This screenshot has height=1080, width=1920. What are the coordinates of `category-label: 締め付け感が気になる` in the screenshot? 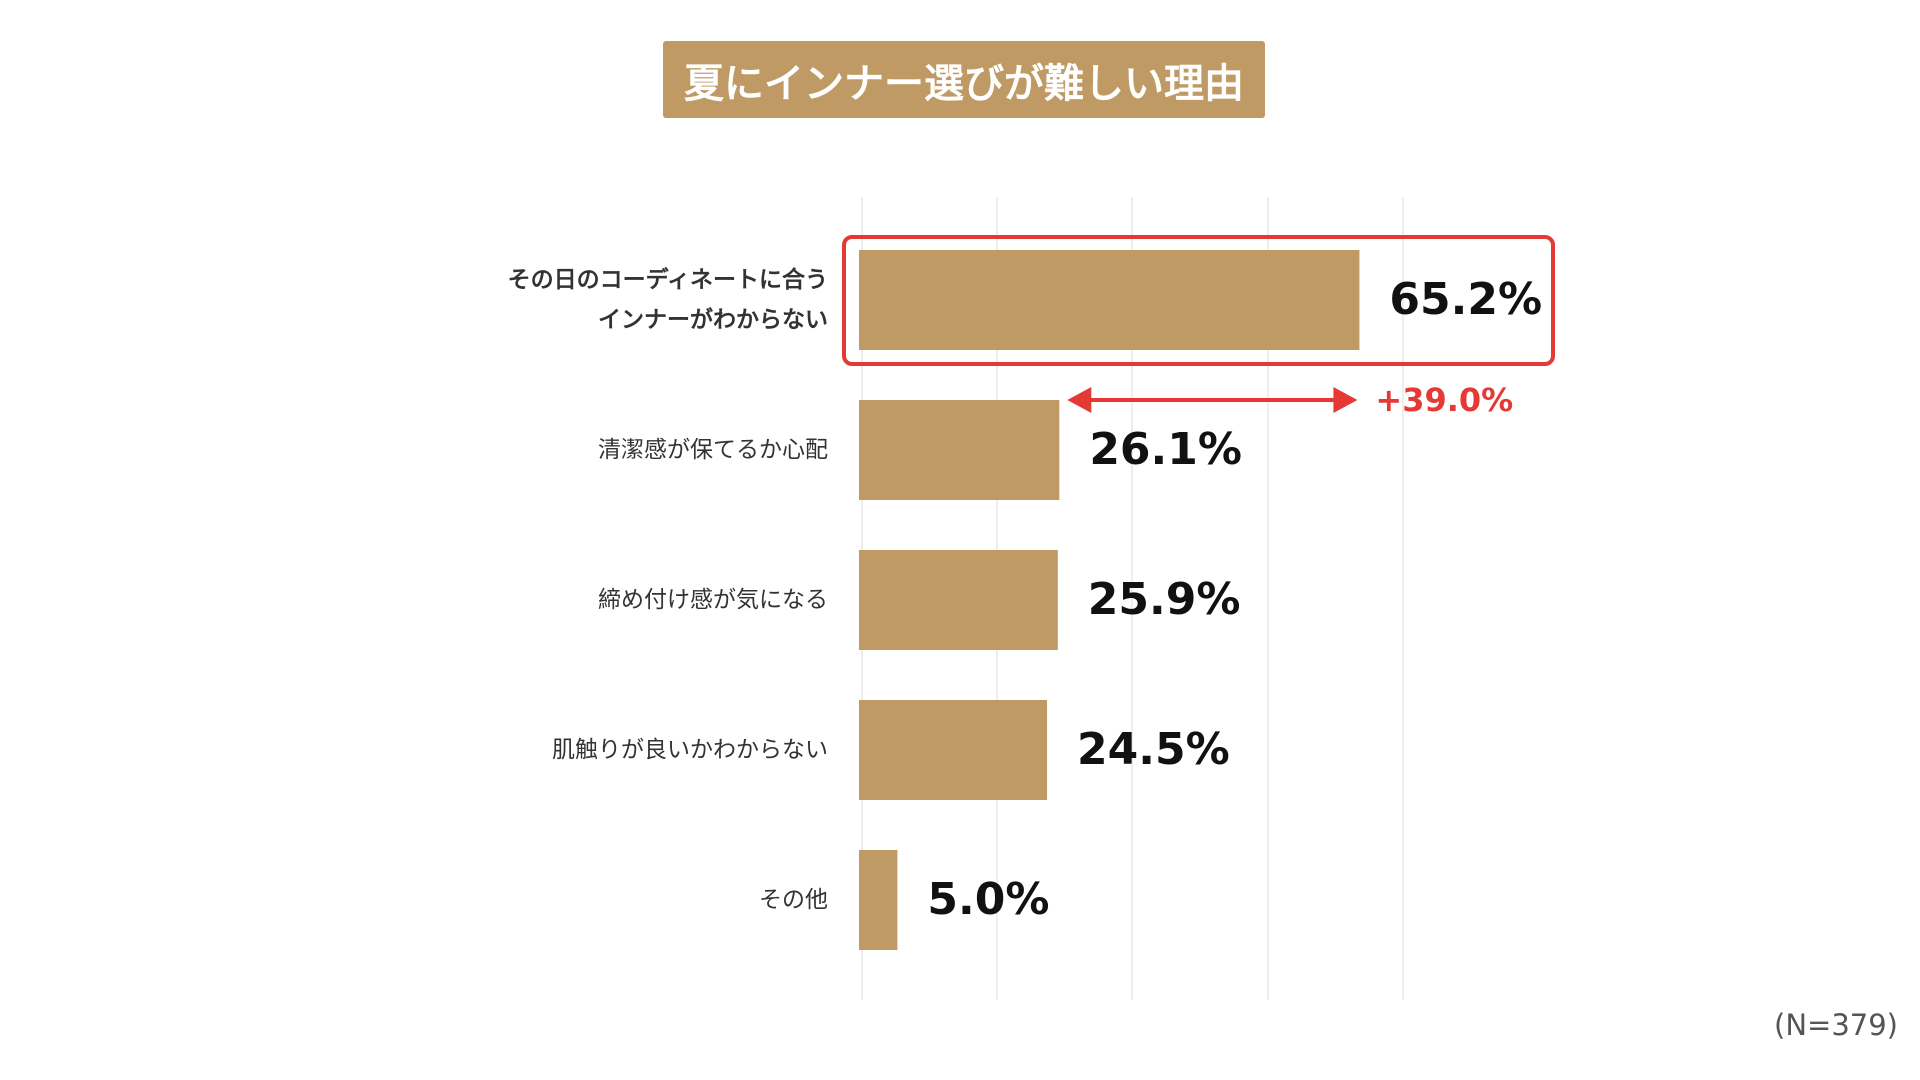 It's located at (713, 600).